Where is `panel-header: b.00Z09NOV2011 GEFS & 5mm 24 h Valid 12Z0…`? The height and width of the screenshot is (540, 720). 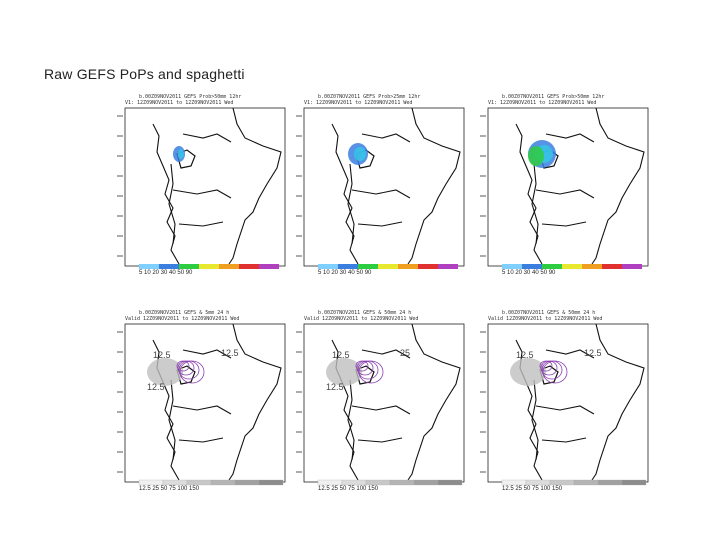 panel-header: b.00Z09NOV2011 GEFS & 5mm 24 h Valid 12Z0… is located at coordinates (201, 316).